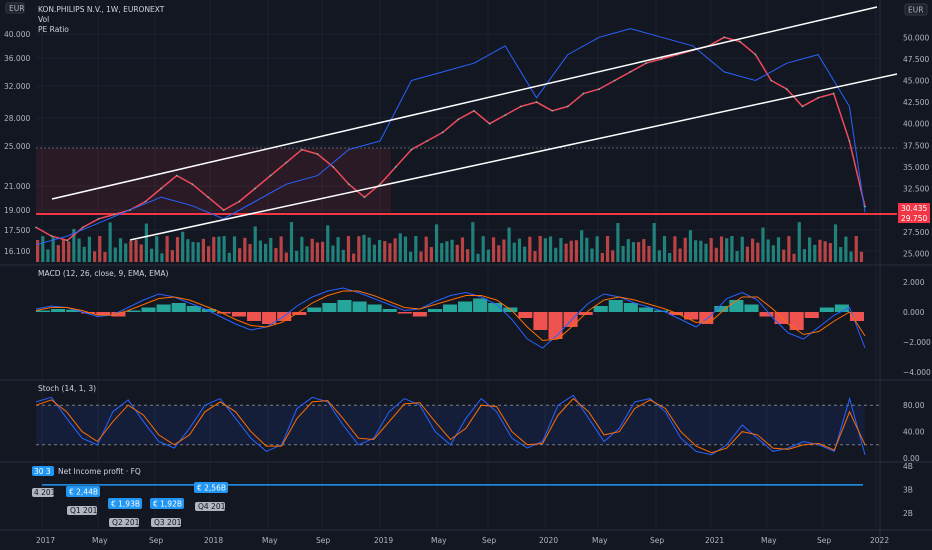 This screenshot has width=932, height=550. I want to click on income-value-label: € 2,56B, so click(211, 488).